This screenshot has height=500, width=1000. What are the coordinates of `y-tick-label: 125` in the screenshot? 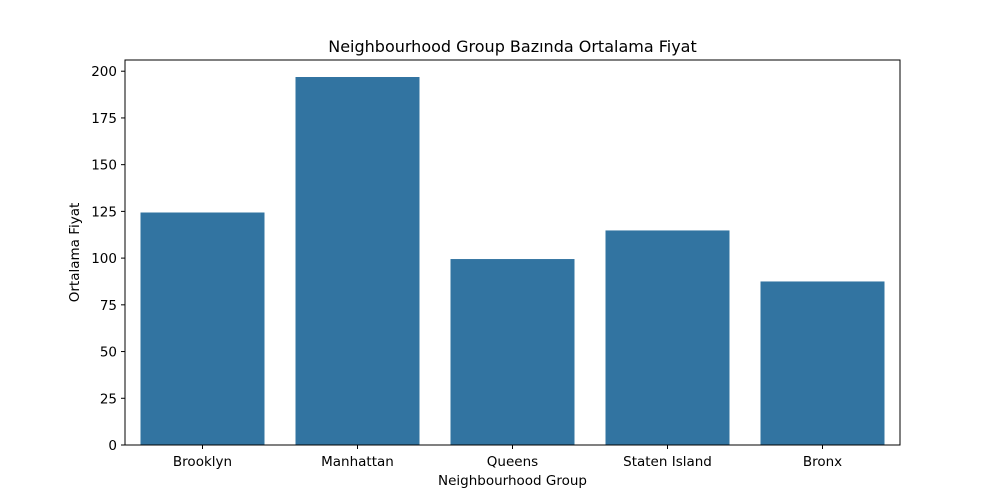 It's located at (104, 212).